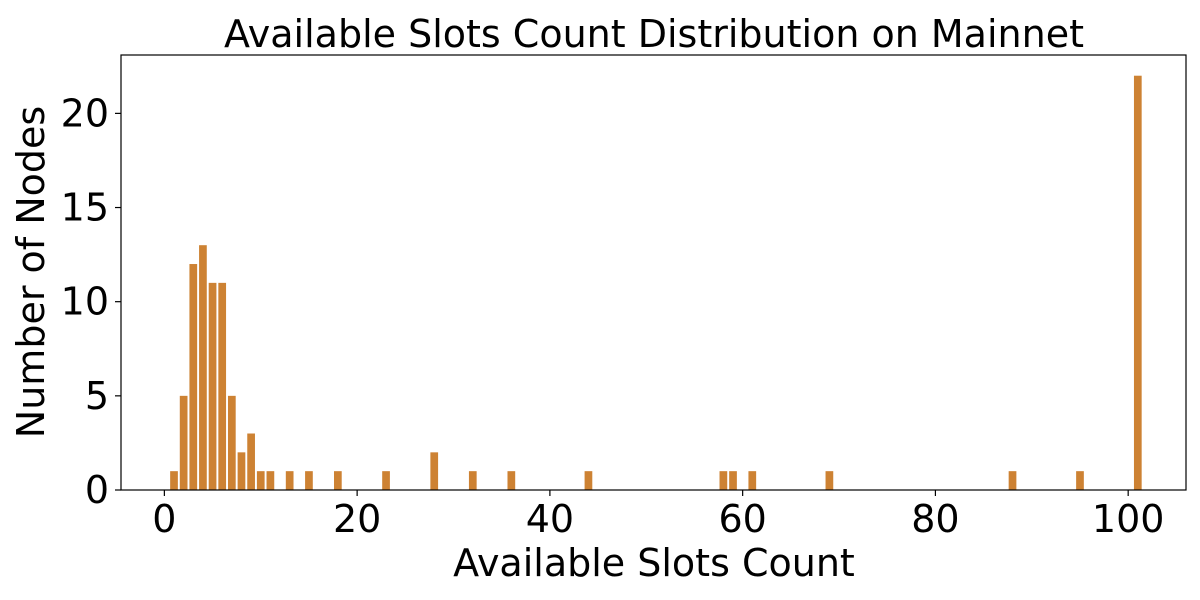  What do you see at coordinates (935, 519) in the screenshot?
I see `x-tick-label: 80` at bounding box center [935, 519].